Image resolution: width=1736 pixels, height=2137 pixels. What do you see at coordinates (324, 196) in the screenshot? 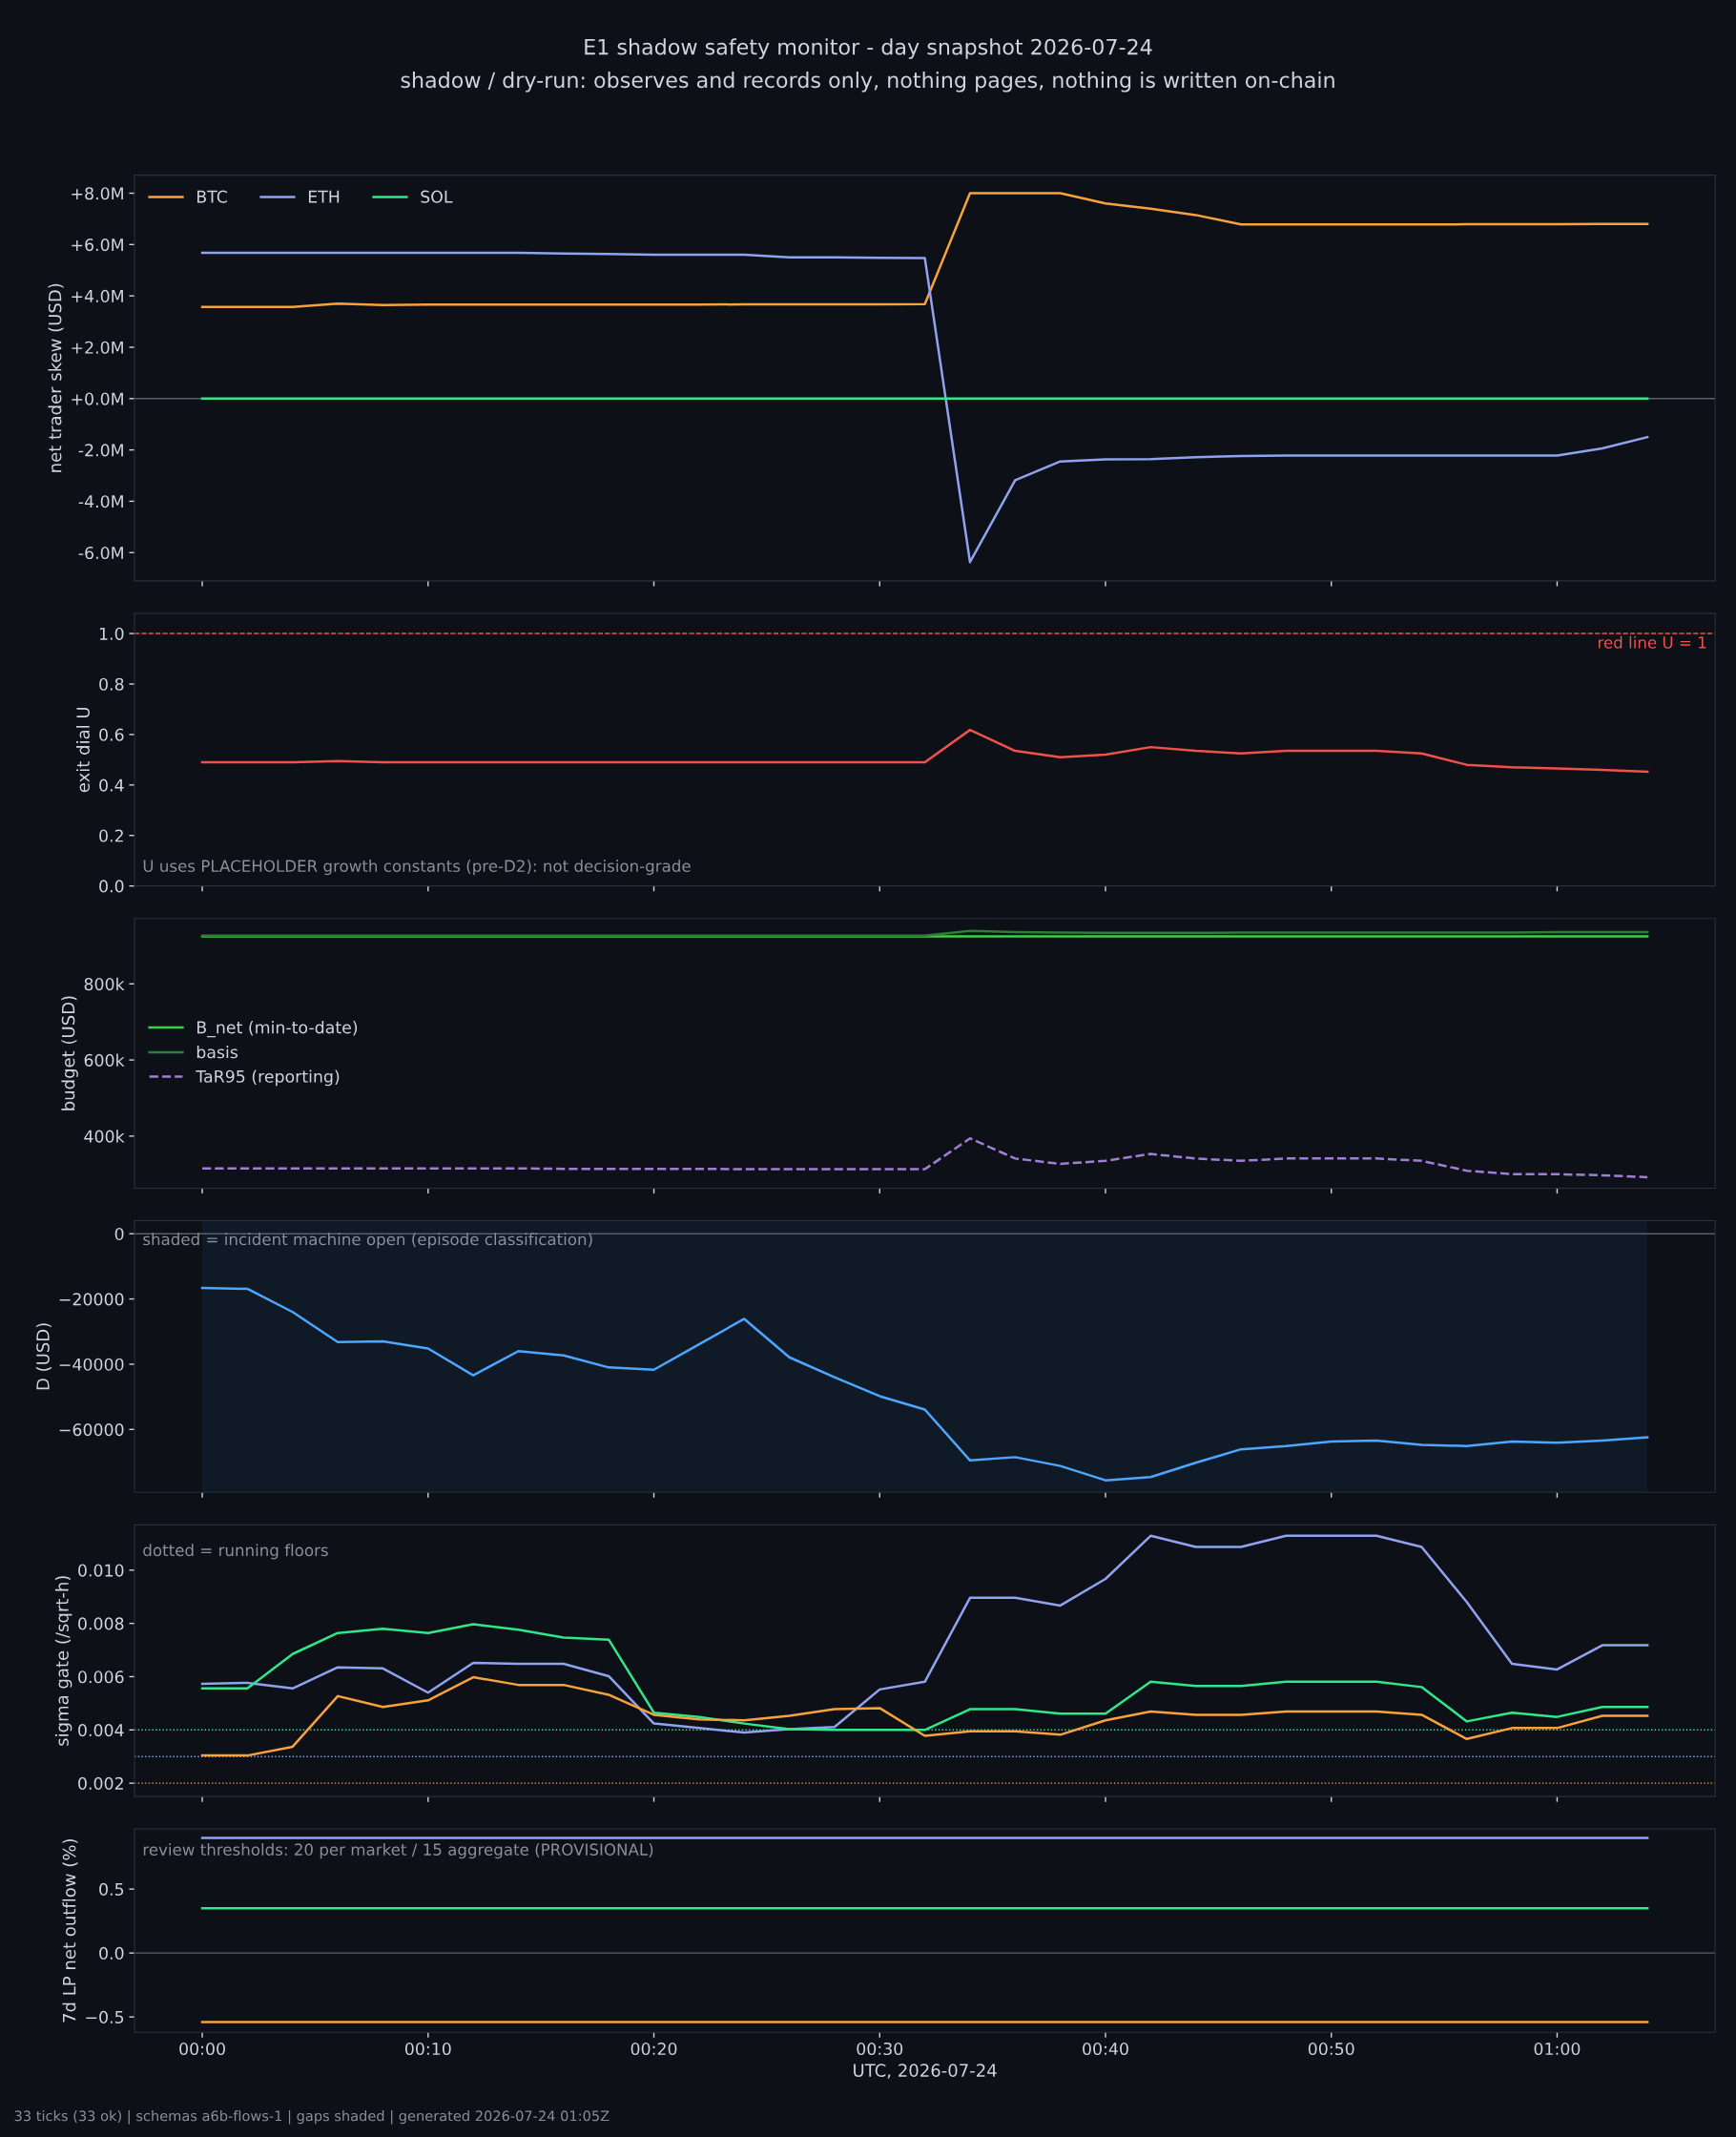
I see `legend-label: ETH` at bounding box center [324, 196].